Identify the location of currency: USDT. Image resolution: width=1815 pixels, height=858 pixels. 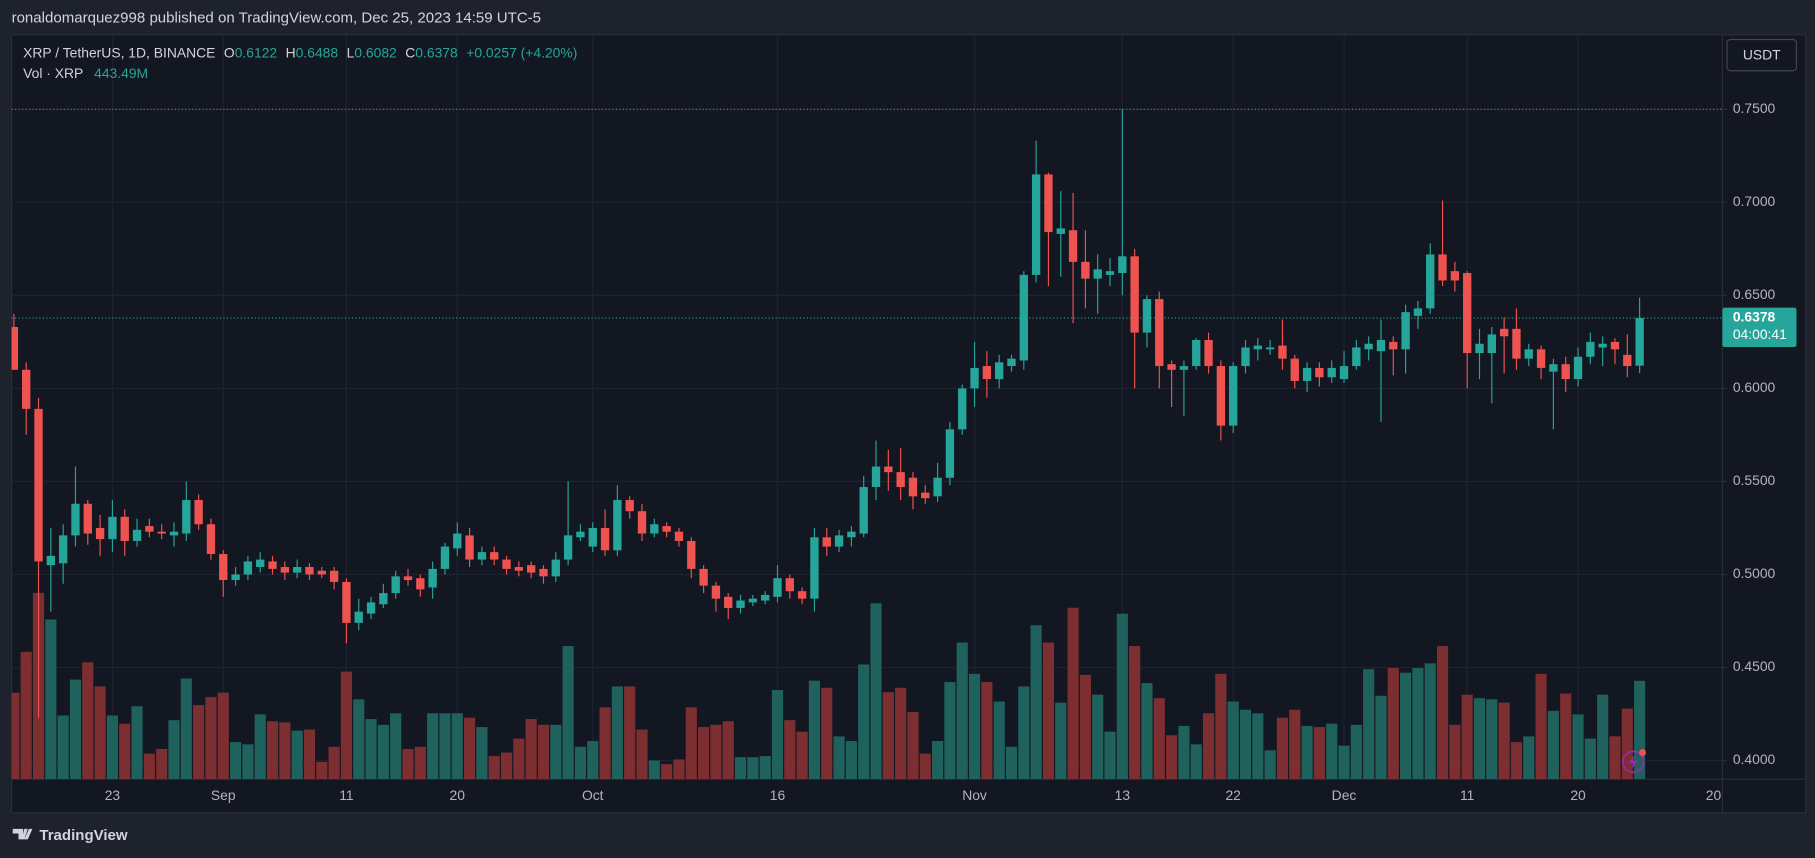
(1762, 54).